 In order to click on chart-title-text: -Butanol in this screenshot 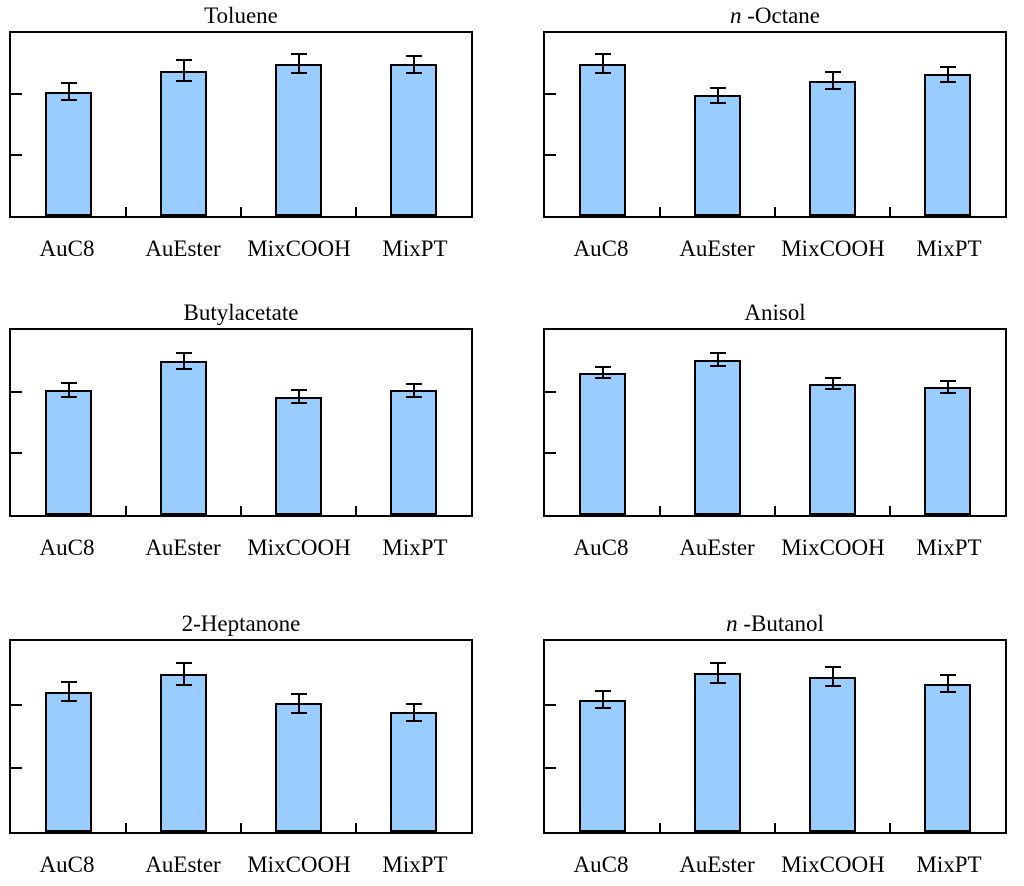, I will do `click(780, 623)`.